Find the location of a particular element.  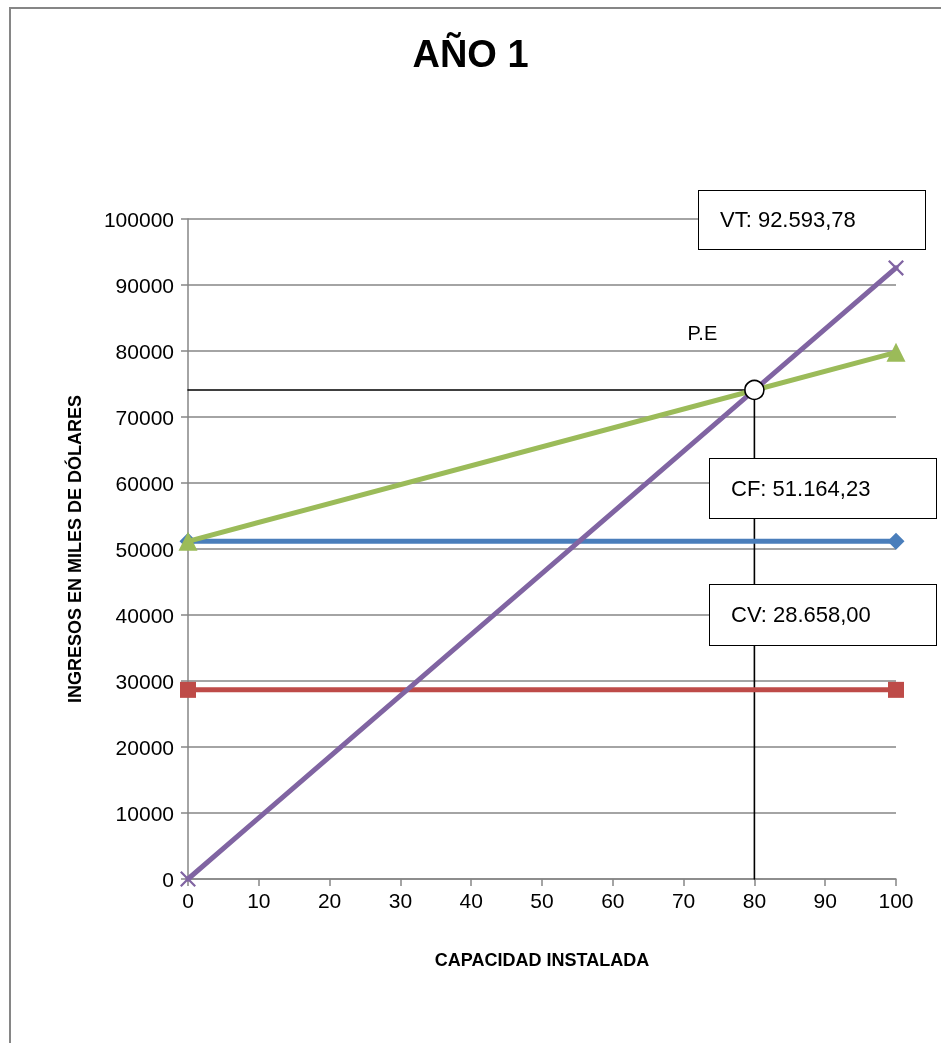

y-tick-label: 20000 is located at coordinates (144, 747).